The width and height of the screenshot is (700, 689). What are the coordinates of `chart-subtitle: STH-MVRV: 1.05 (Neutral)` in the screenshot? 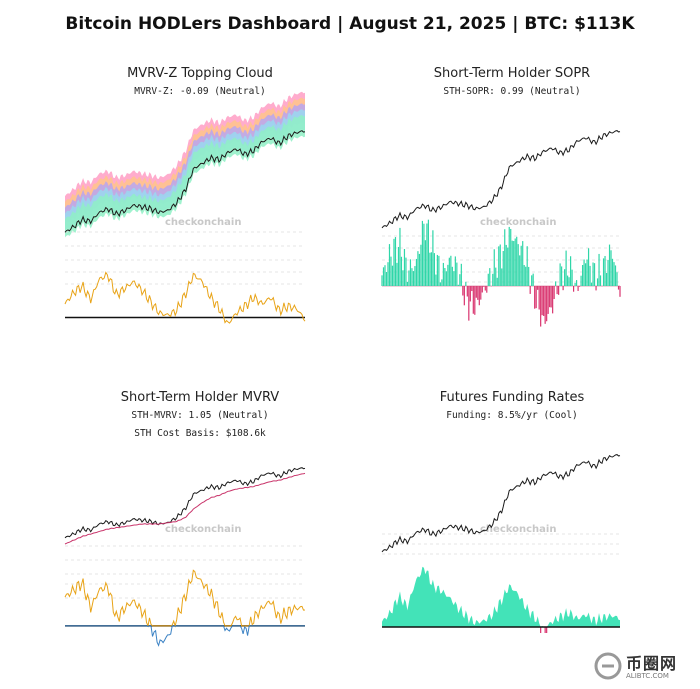 It's located at (200, 415).